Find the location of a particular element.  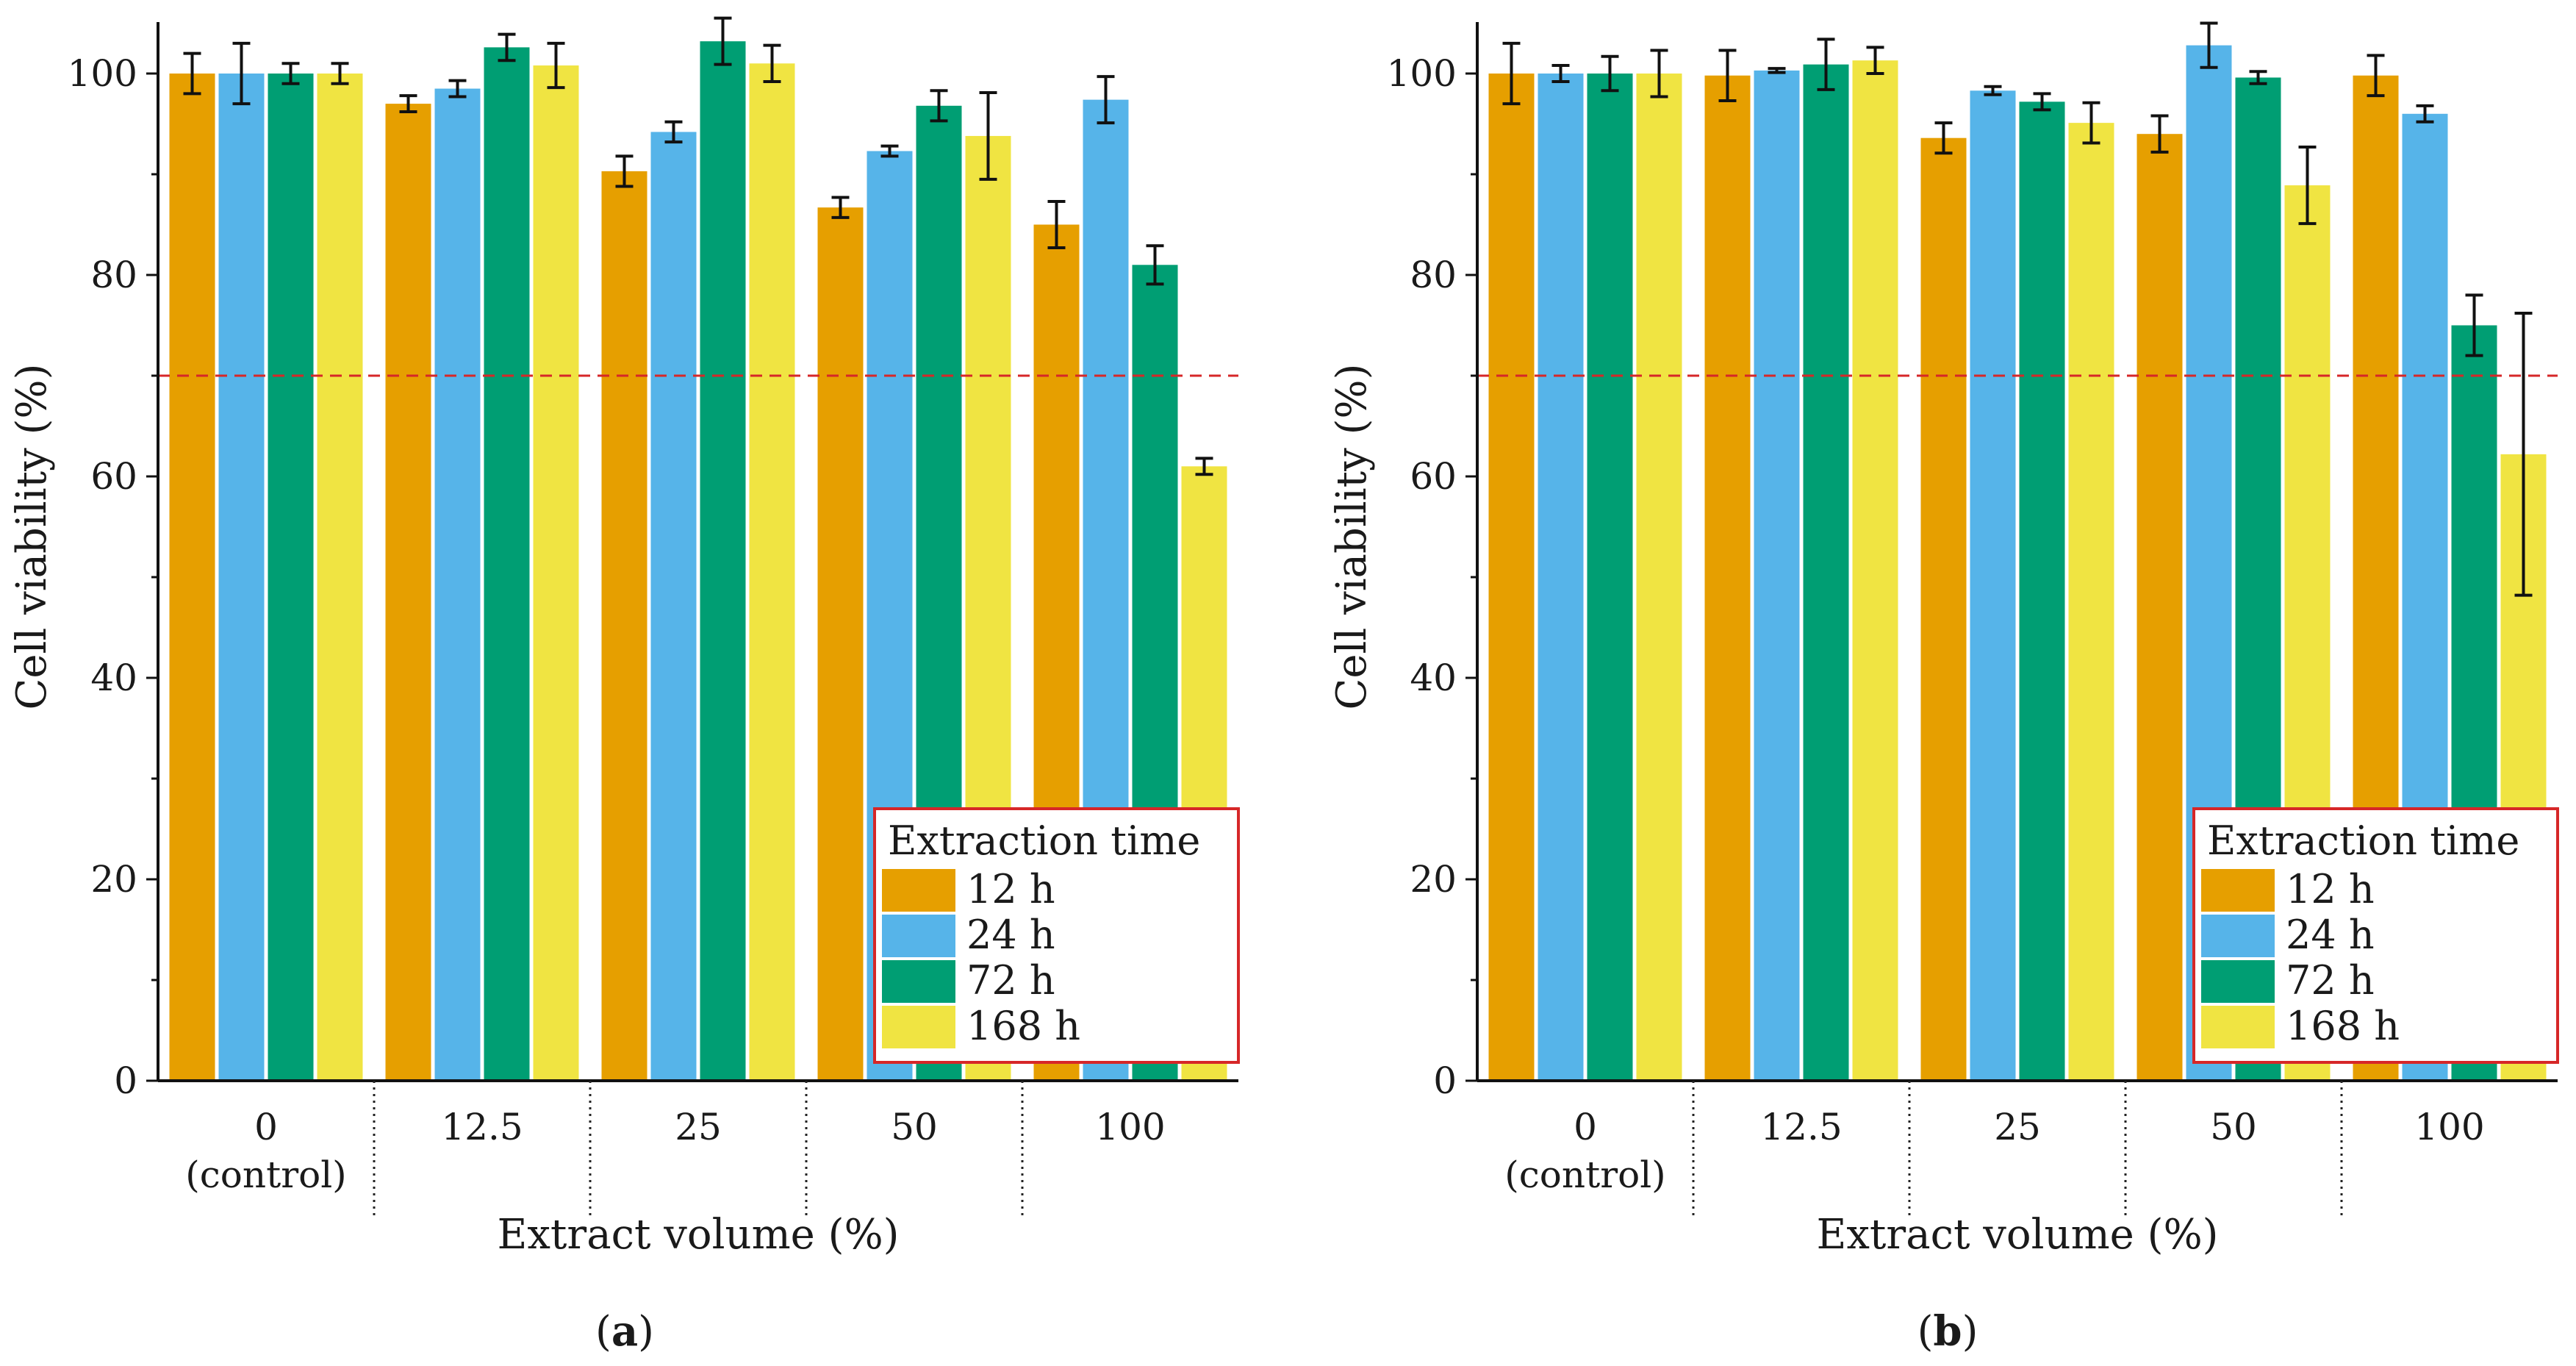

bar-0-12h is located at coordinates (192, 577).